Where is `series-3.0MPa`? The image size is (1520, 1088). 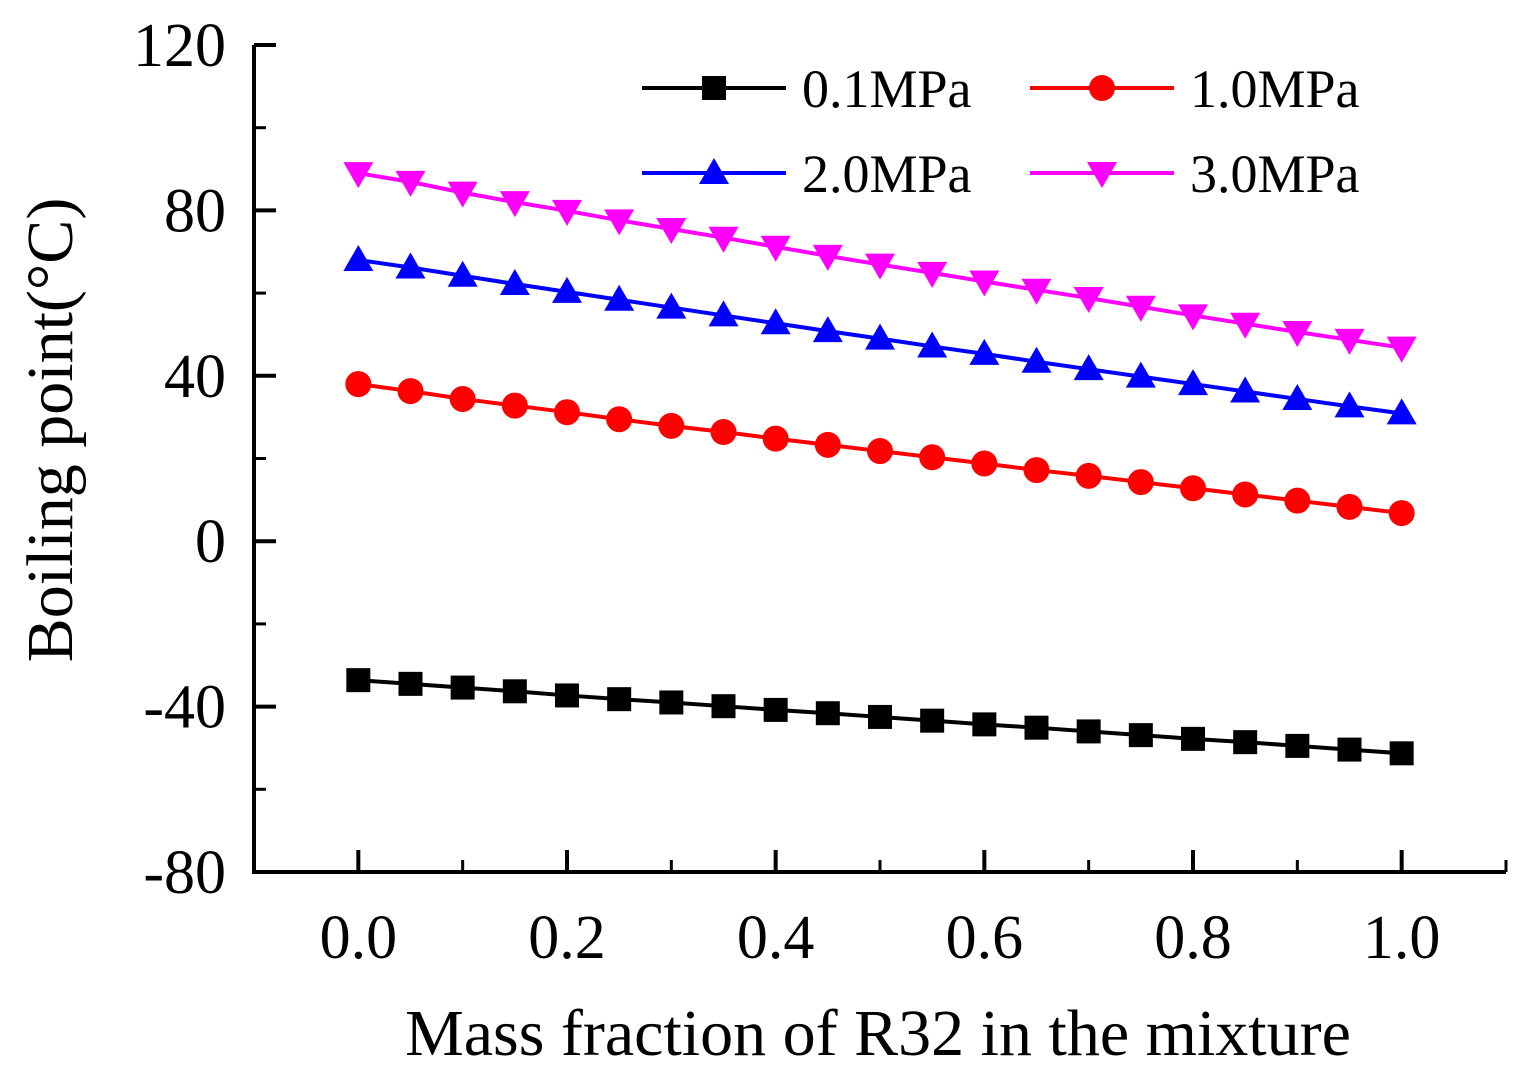 series-3.0MPa is located at coordinates (880, 262).